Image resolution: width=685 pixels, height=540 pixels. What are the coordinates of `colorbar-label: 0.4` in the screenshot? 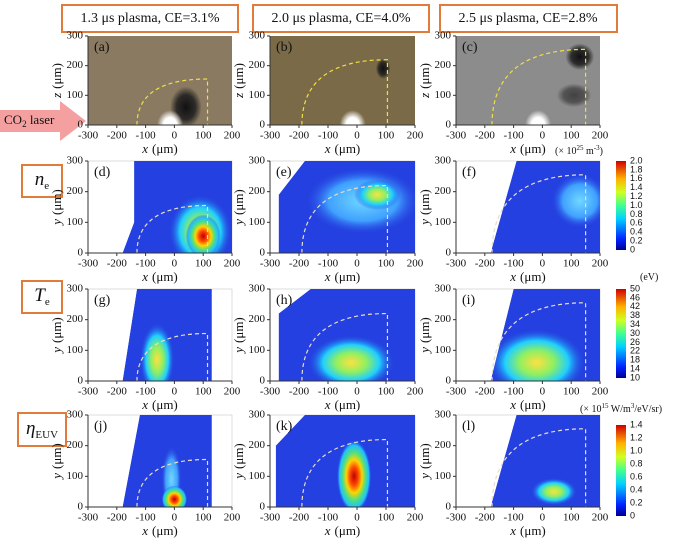 It's located at (636, 489).